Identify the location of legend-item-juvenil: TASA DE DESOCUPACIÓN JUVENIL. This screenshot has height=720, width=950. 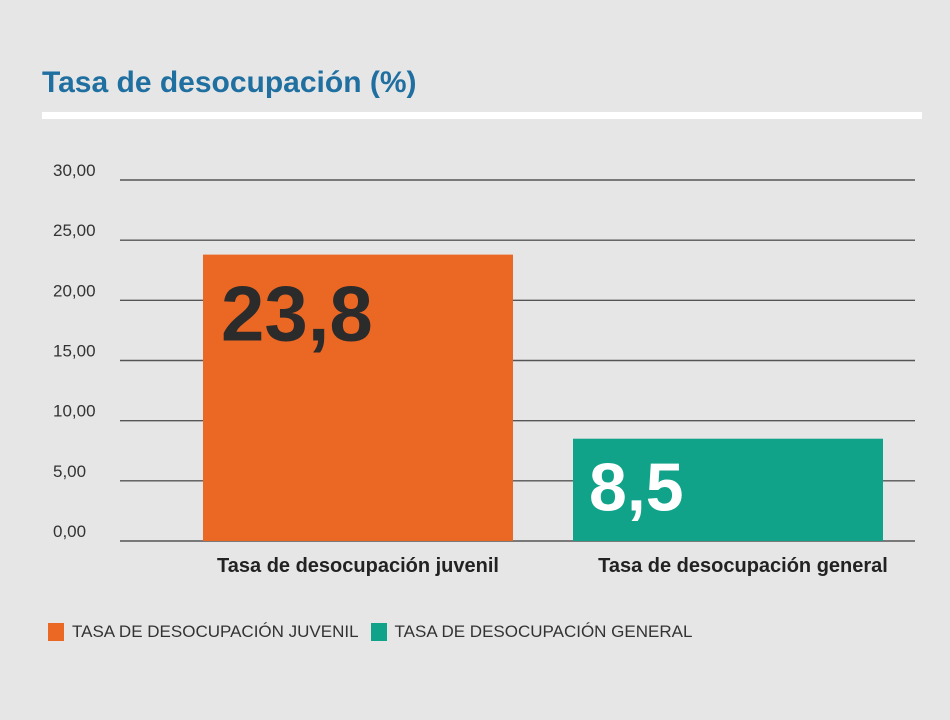
(203, 632).